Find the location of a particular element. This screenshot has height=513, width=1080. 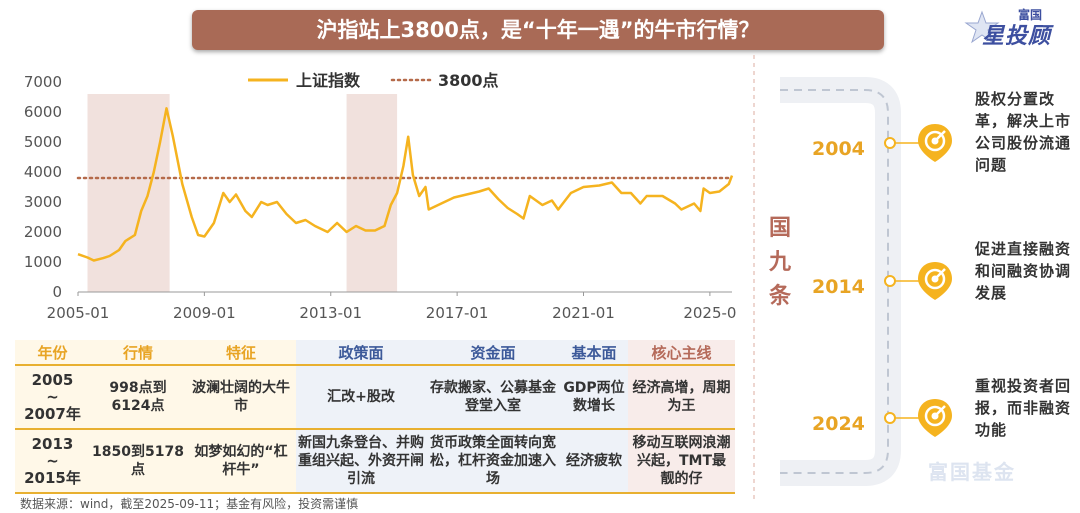

cell-theme: 移动互联网浪潮兴起，TMT最靓的仔 is located at coordinates (681, 461).